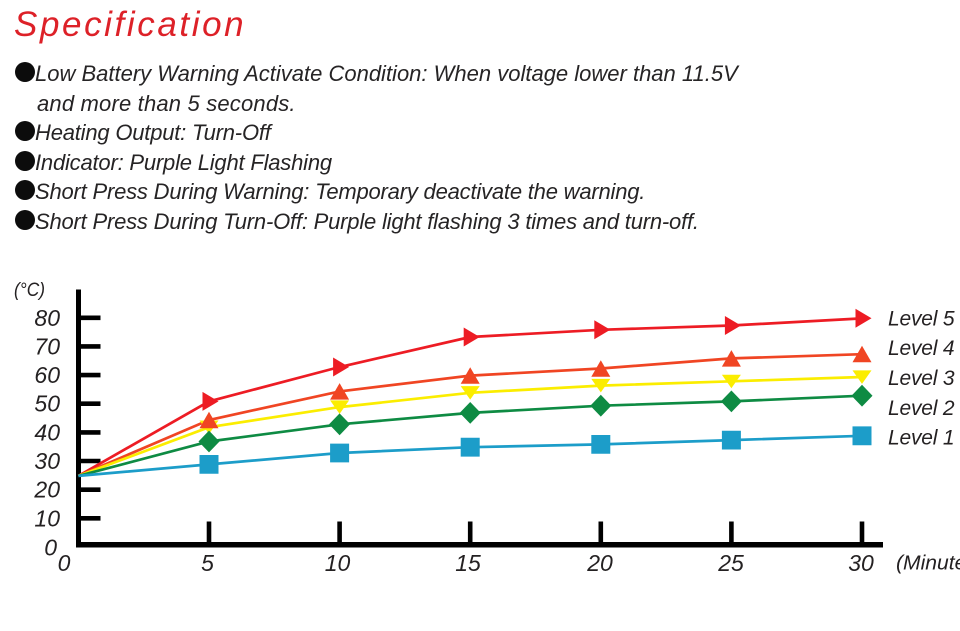 Image resolution: width=960 pixels, height=631 pixels. What do you see at coordinates (207, 563) in the screenshot?
I see `svg-text: 5` at bounding box center [207, 563].